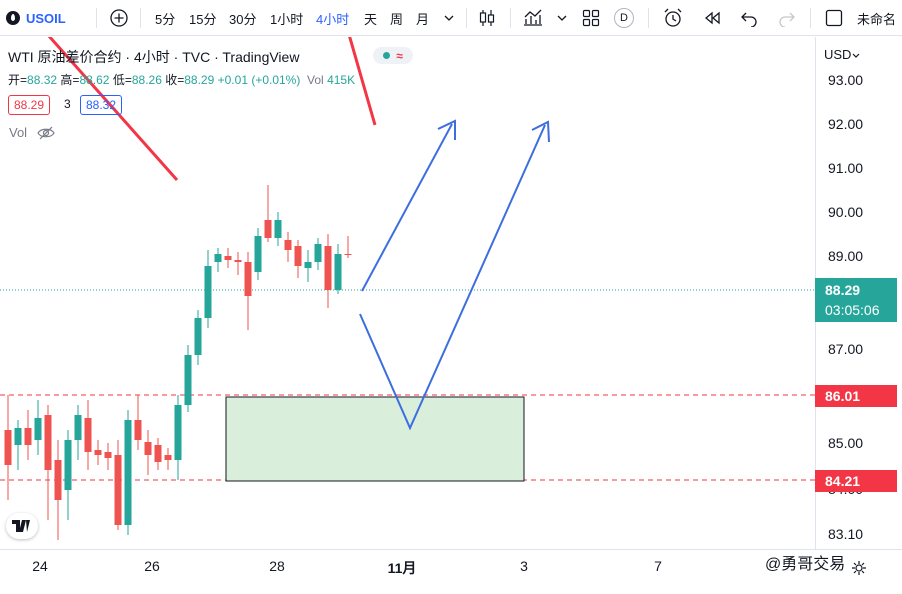  Describe the element at coordinates (203, 19) in the screenshot. I see `interval-15m: 15分` at that location.